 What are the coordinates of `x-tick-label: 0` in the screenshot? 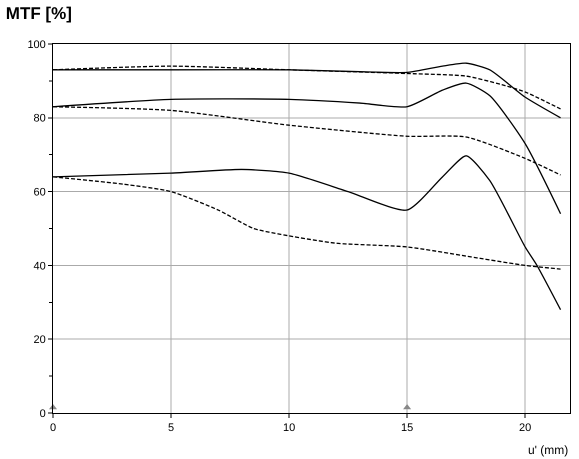 It's located at (53, 428).